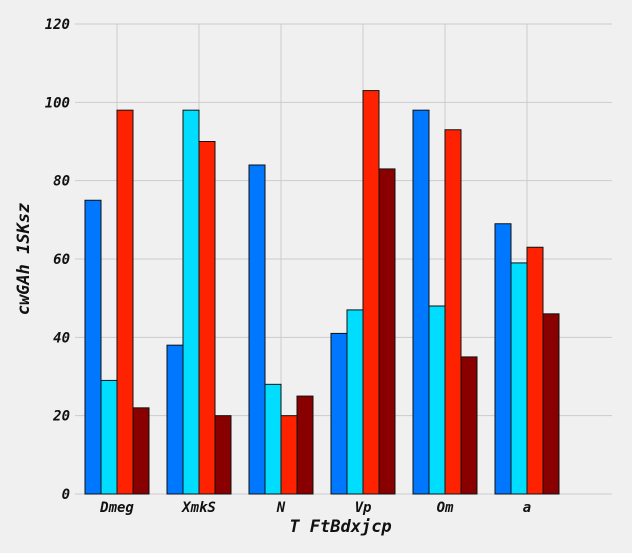  I want to click on x-tick-label: a, so click(527, 508).